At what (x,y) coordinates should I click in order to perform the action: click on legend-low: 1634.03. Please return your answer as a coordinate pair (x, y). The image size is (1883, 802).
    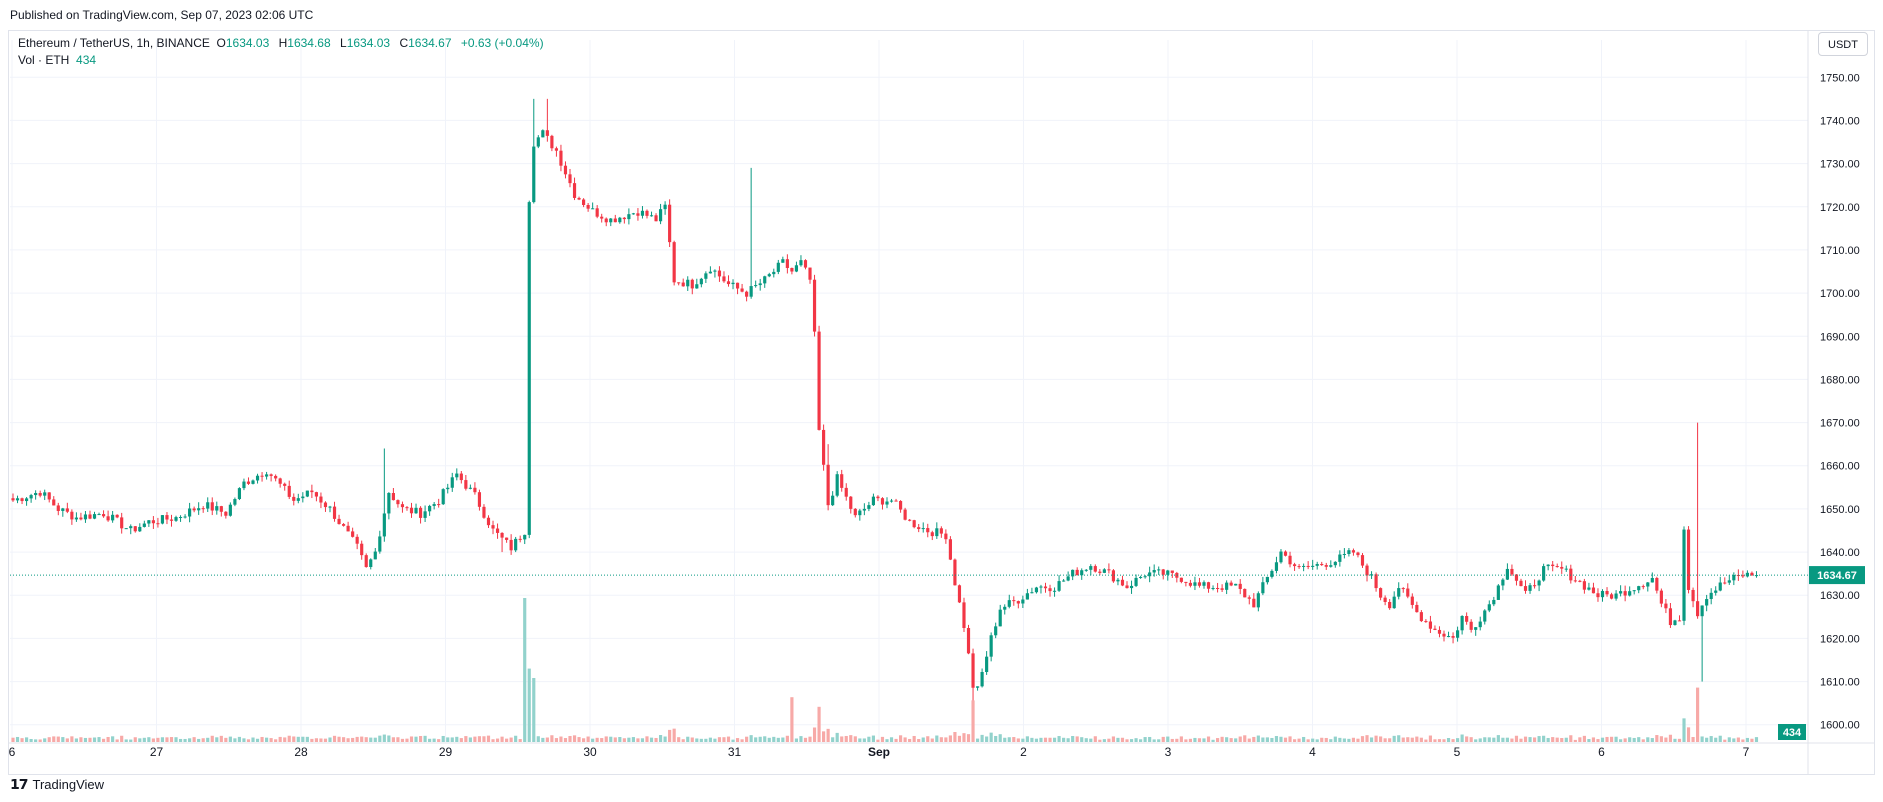
    Looking at the image, I should click on (368, 43).